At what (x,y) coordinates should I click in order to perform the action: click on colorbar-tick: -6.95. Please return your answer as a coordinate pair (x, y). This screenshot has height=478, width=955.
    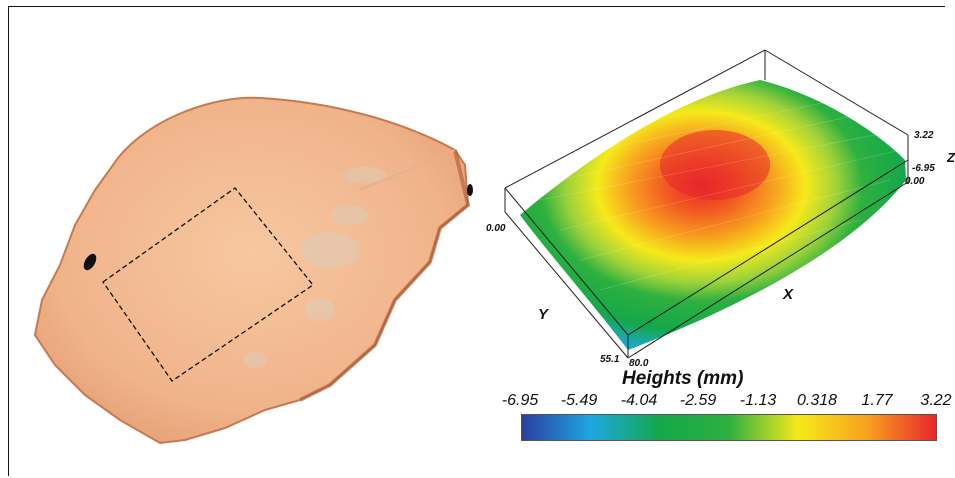
    Looking at the image, I should click on (520, 400).